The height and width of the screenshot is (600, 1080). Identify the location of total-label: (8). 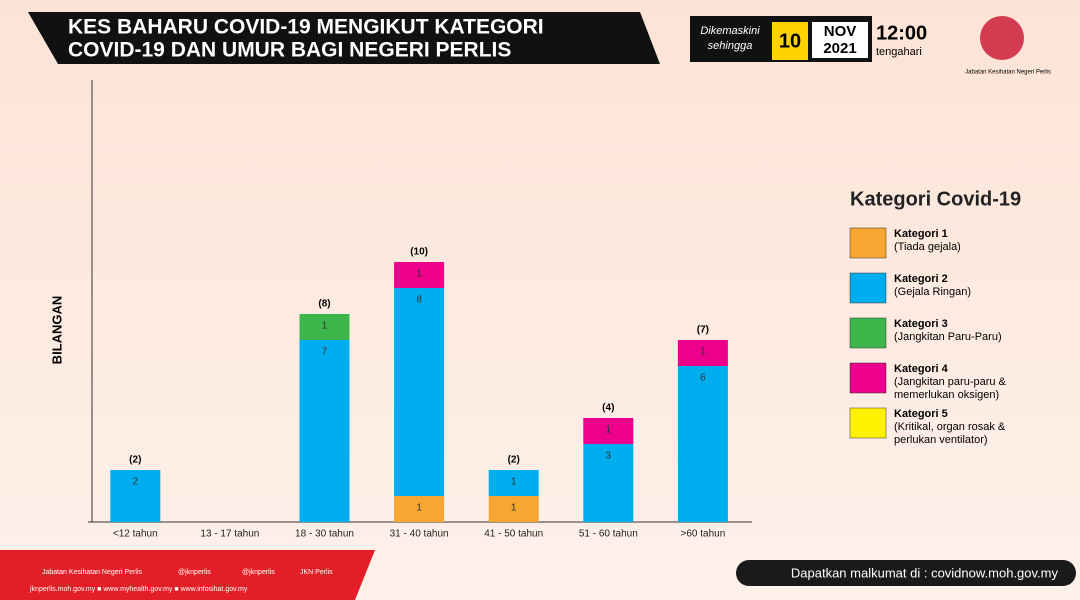
(324, 304).